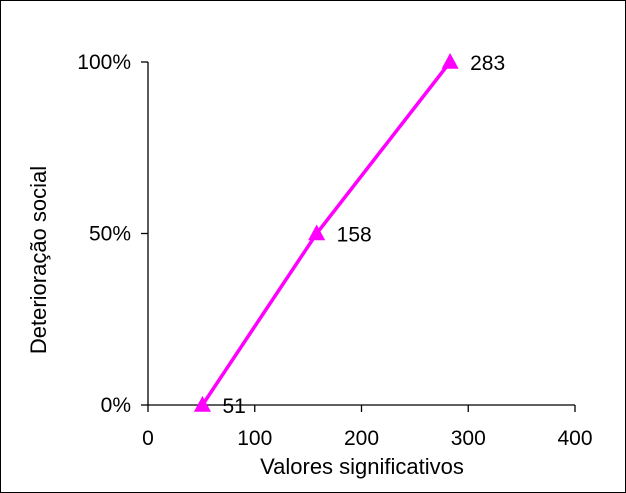 This screenshot has height=493, width=626. What do you see at coordinates (38, 260) in the screenshot?
I see `y-axis-title: Deterioração social` at bounding box center [38, 260].